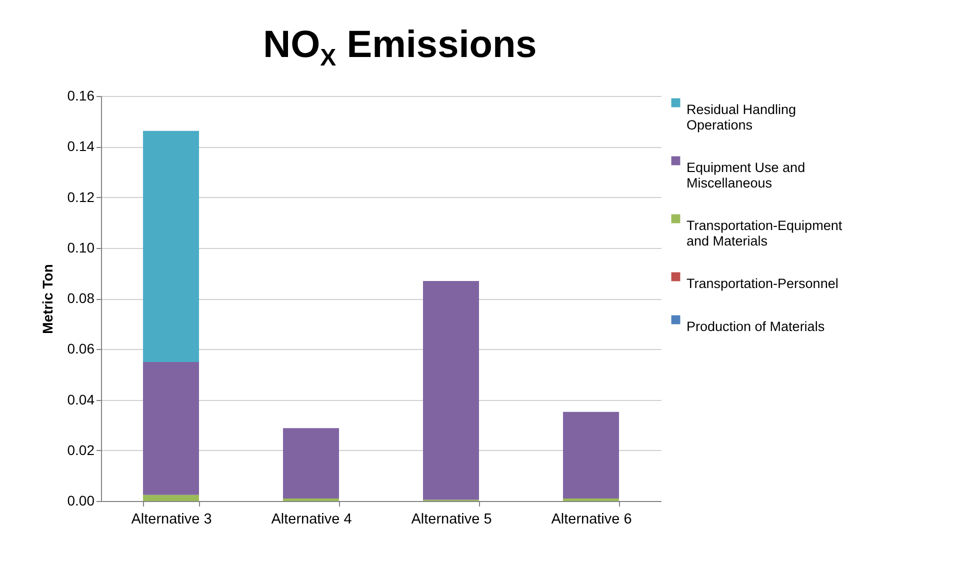 The height and width of the screenshot is (578, 954). Describe the element at coordinates (81, 196) in the screenshot. I see `y-tick-label: 0.12` at that location.